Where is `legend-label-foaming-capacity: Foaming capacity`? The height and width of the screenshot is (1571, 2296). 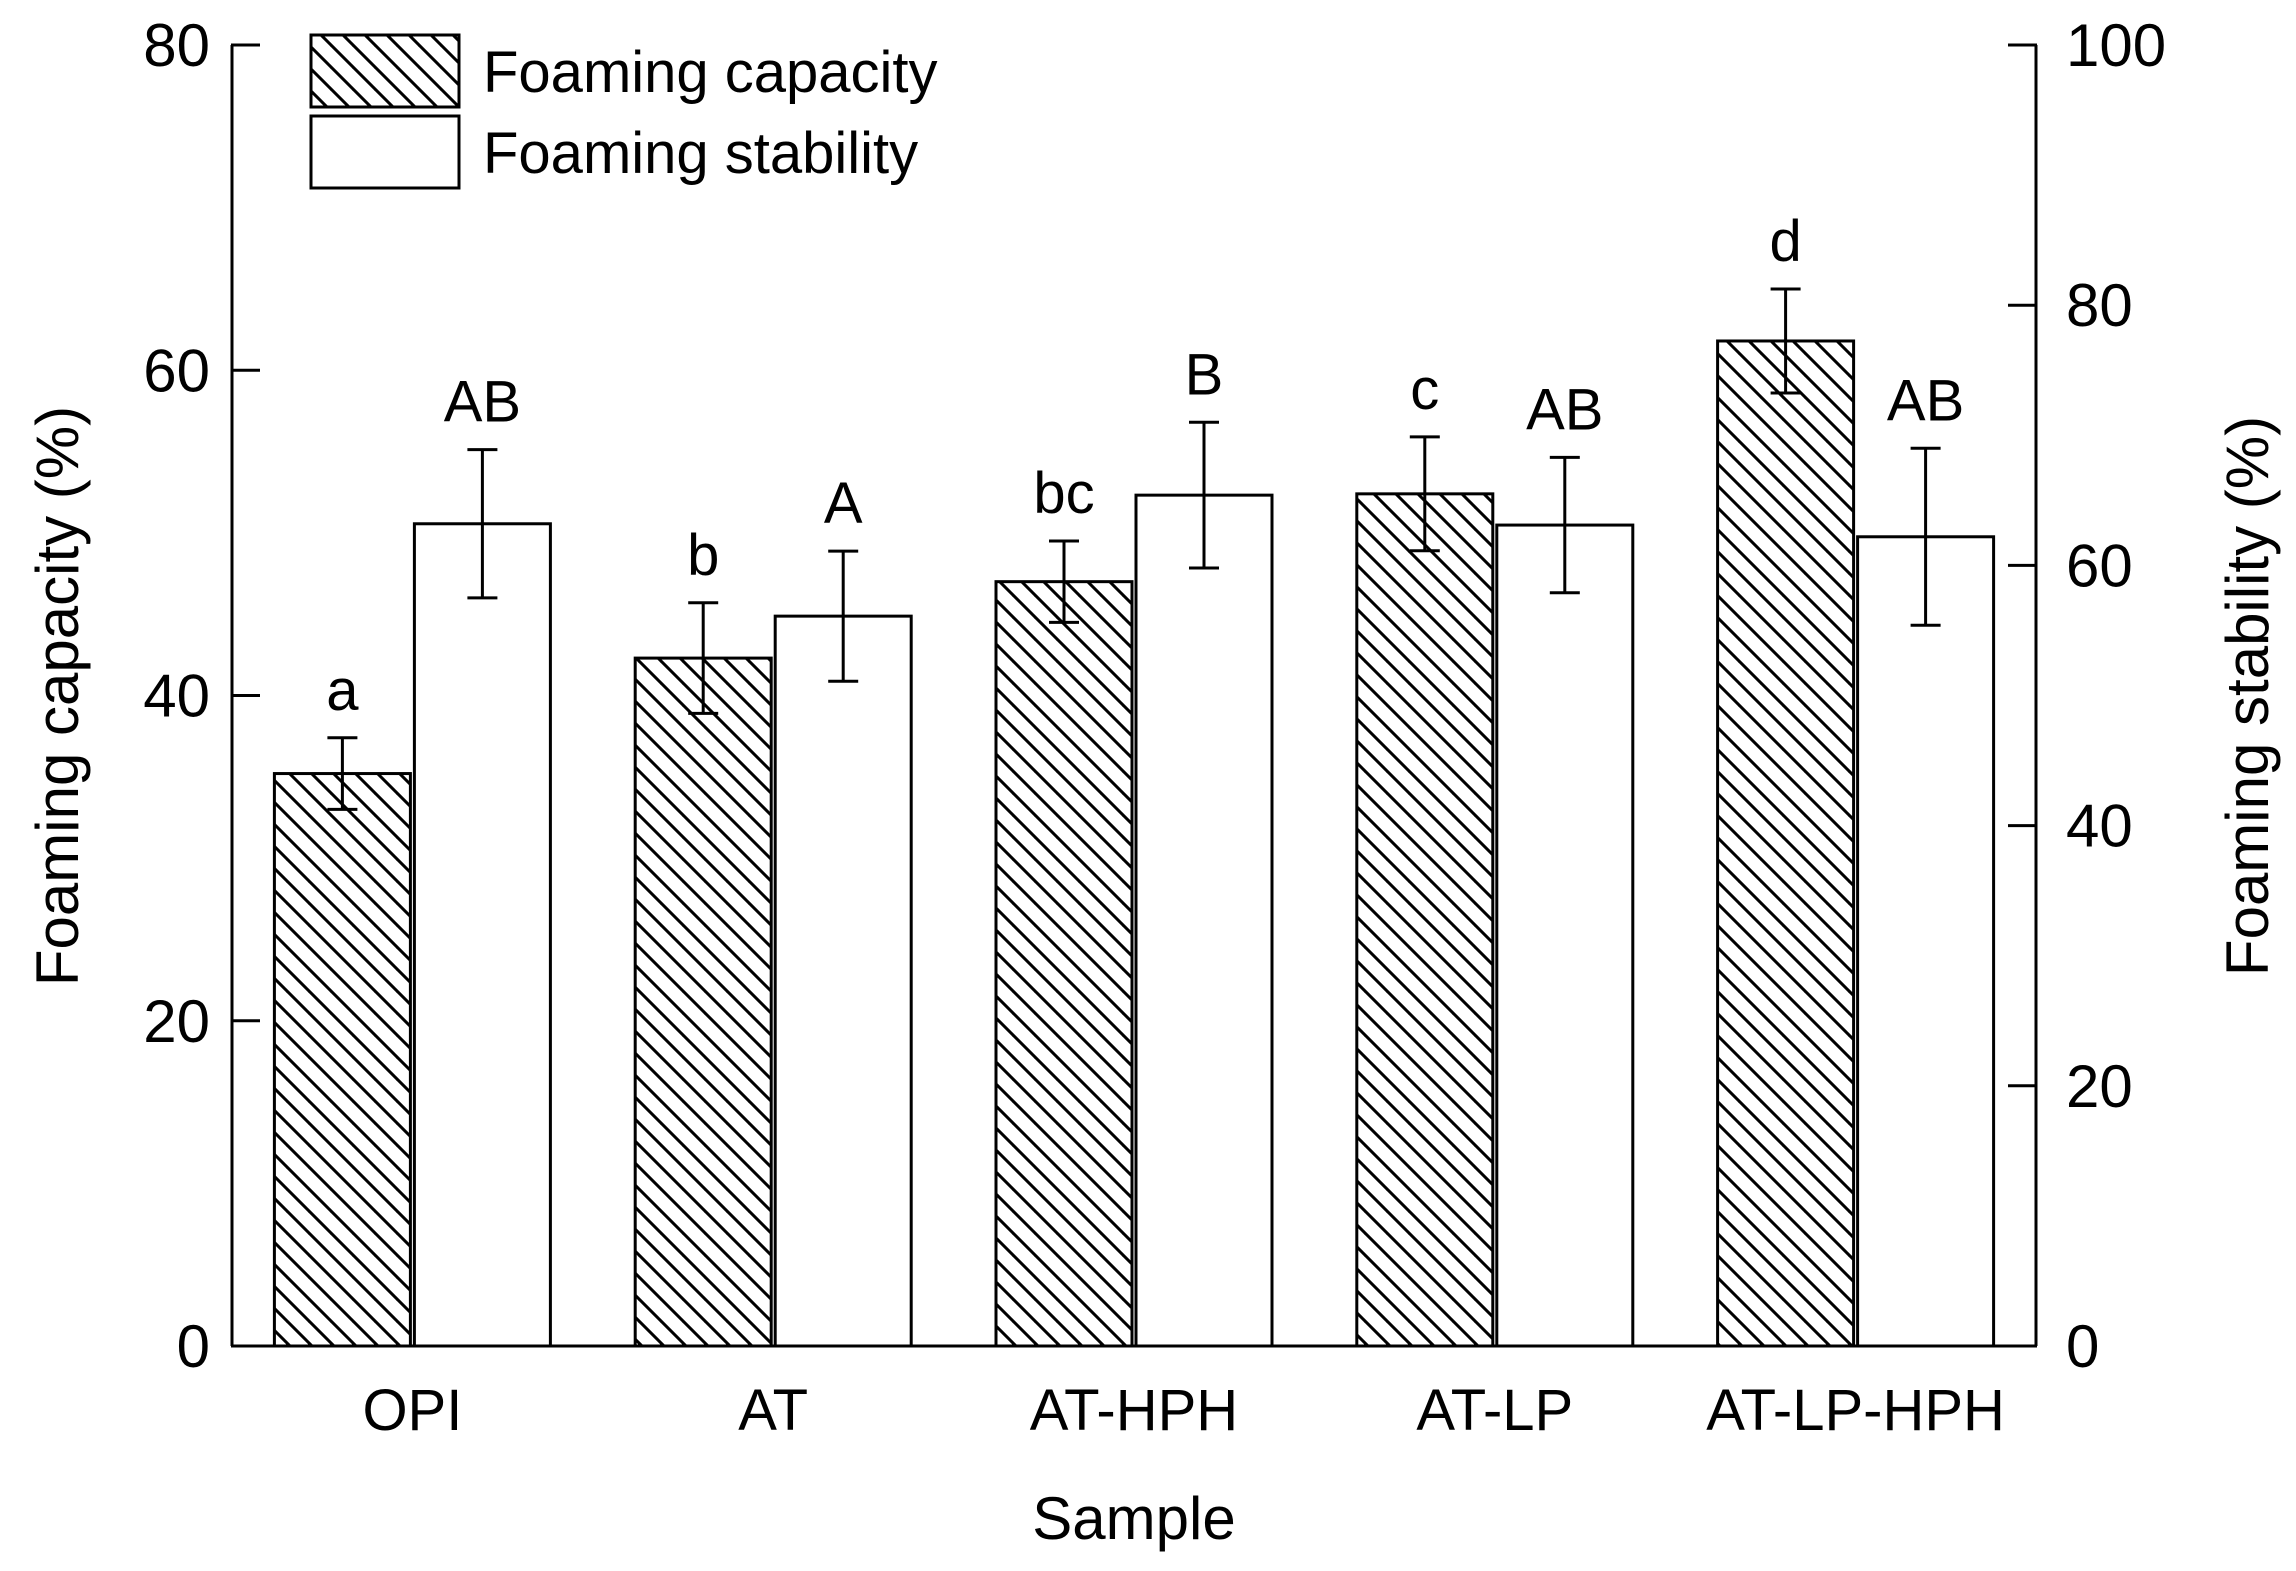
legend-label-foaming-capacity: Foaming capacity is located at coordinates (710, 72).